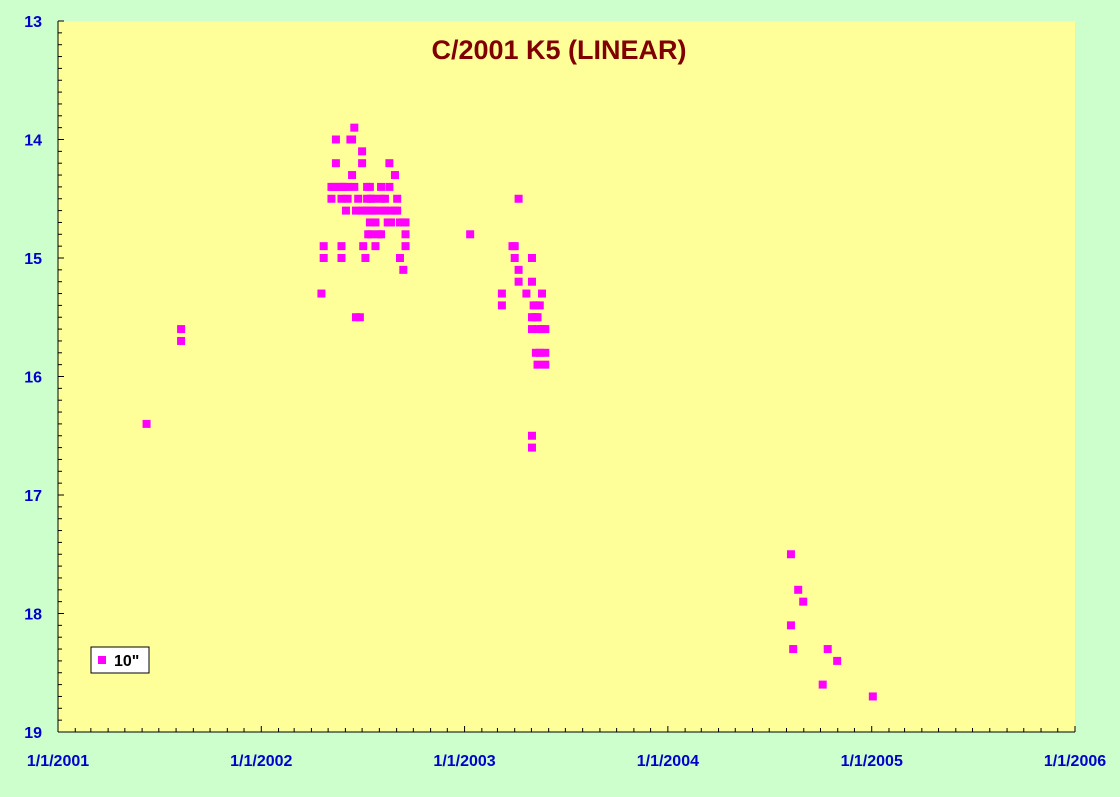 This screenshot has width=1120, height=797. Describe the element at coordinates (126, 661) in the screenshot. I see `legend-label: 10"` at that location.